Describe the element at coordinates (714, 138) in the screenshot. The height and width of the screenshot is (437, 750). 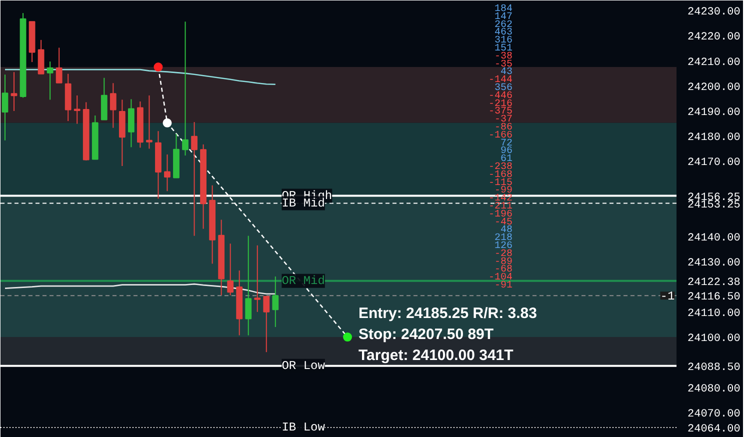
I see `y-tick-label: 24180.00` at that location.